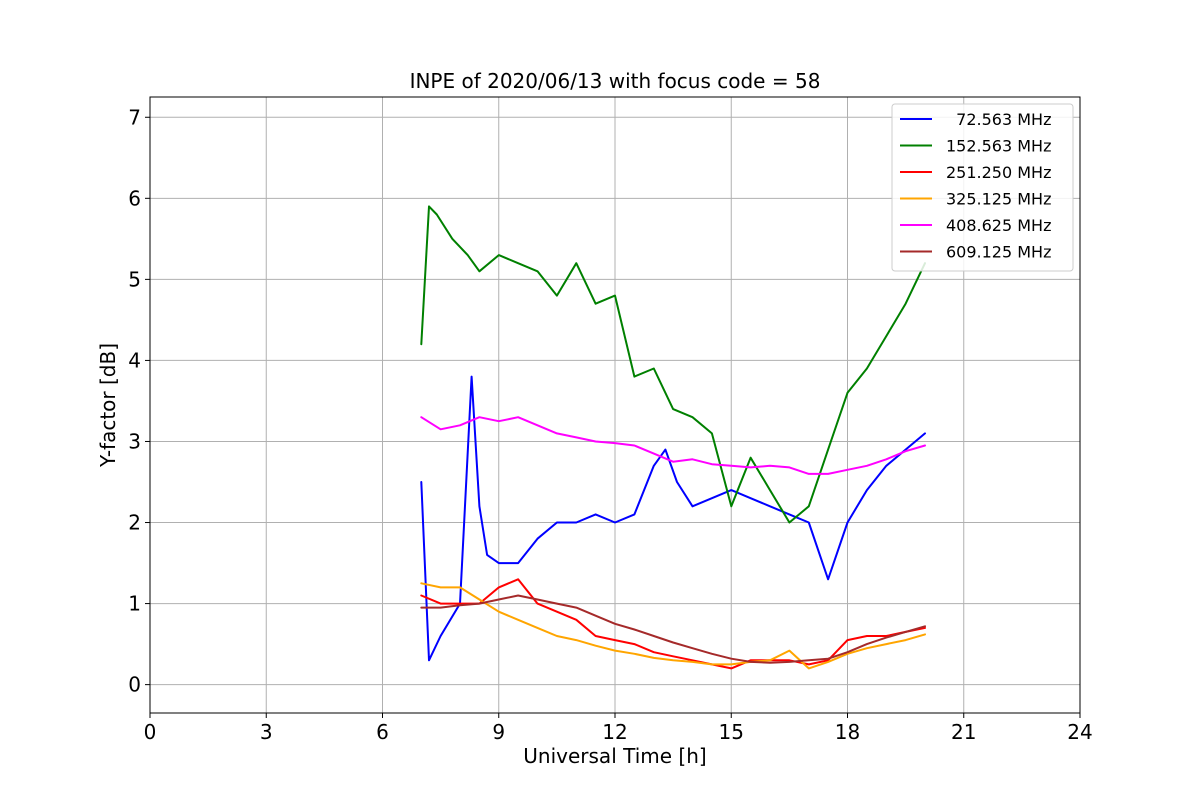 This screenshot has width=1200, height=800. I want to click on y-axis-label: Y-factor [dB], so click(108, 405).